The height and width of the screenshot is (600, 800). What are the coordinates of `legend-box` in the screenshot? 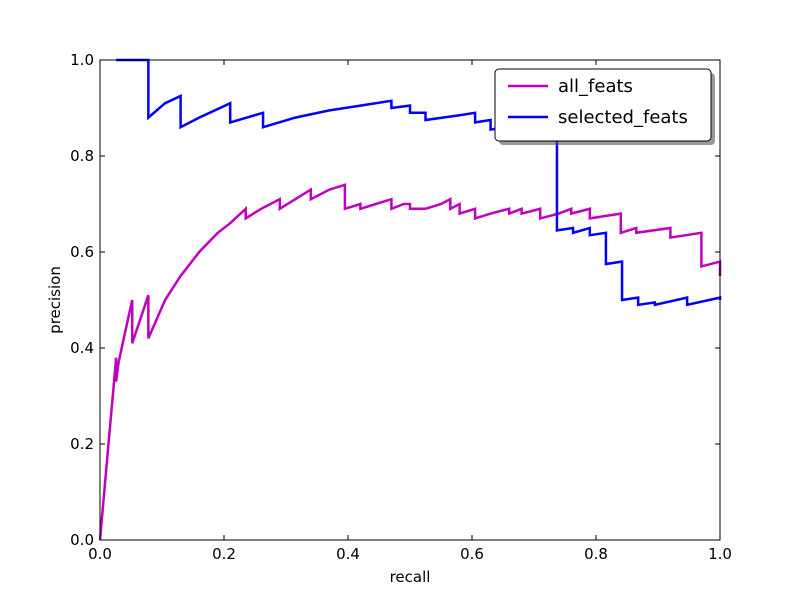 It's located at (603, 105).